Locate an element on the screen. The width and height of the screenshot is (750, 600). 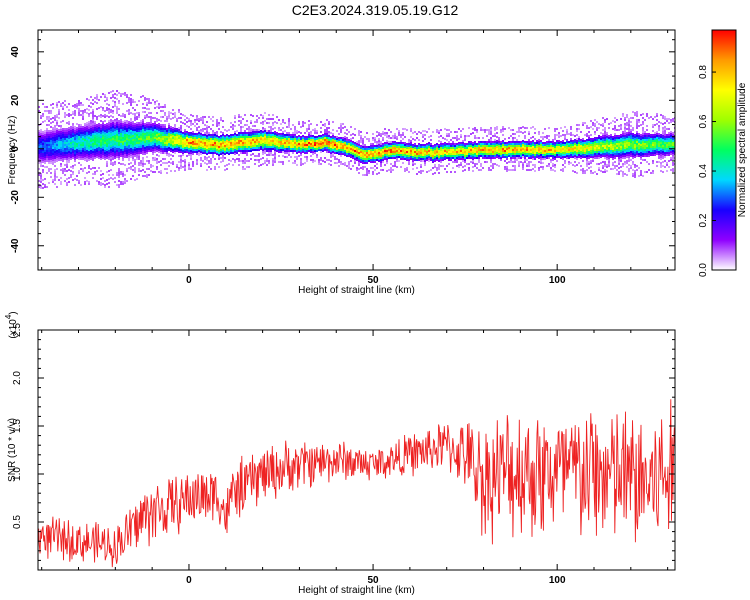
colorbar-tick-label: 0.0 is located at coordinates (703, 270).